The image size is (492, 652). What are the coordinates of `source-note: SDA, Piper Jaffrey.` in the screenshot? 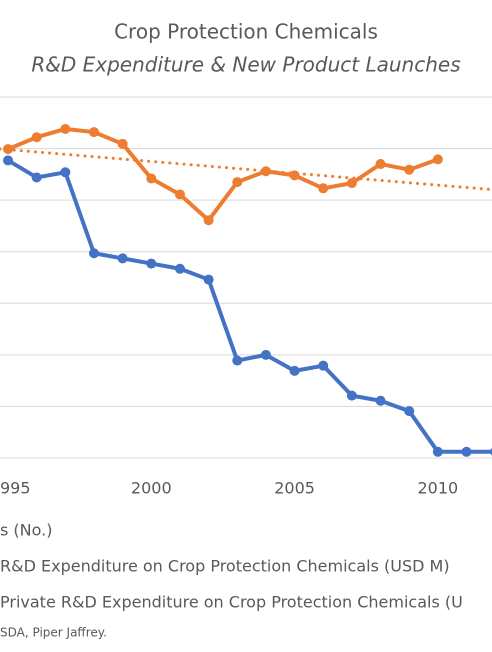 It's located at (53, 633).